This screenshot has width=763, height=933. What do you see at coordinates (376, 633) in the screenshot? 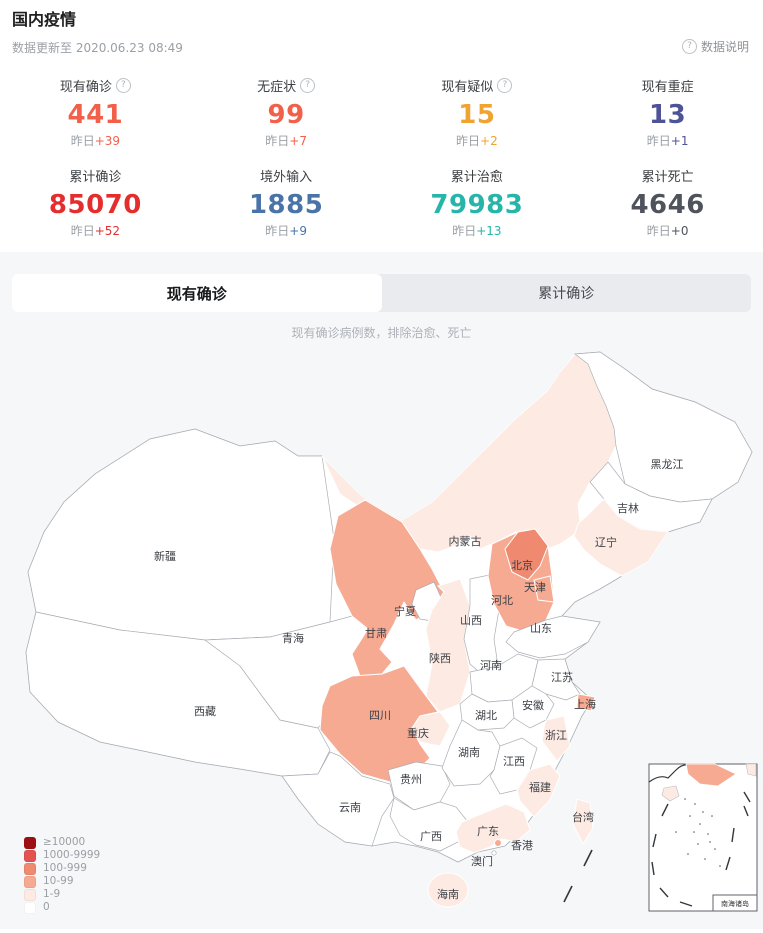
I see `province-label-gansu: 甘肃` at bounding box center [376, 633].